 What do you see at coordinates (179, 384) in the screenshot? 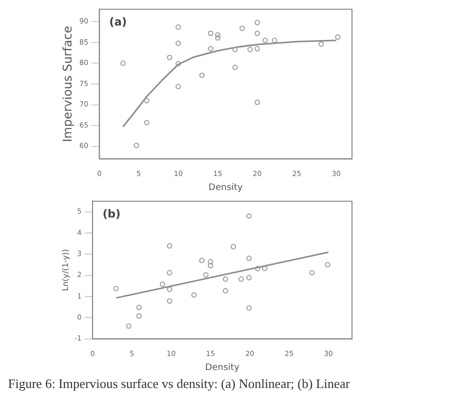
I see `caption: Figure 6: Impervious surface vs density: (a) Nonlinear; (b) Linear` at bounding box center [179, 384].